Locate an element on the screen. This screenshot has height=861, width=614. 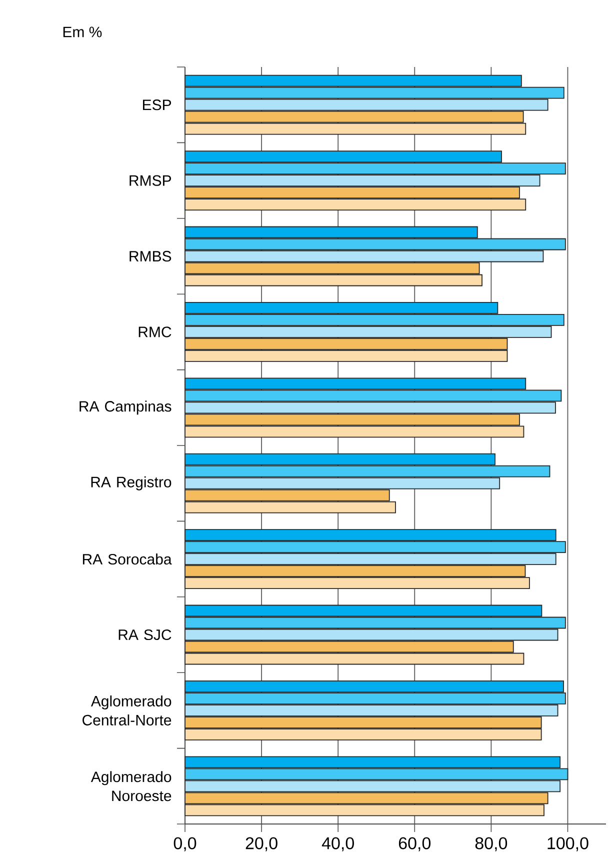
y-tick-label: RMBS is located at coordinates (151, 256).